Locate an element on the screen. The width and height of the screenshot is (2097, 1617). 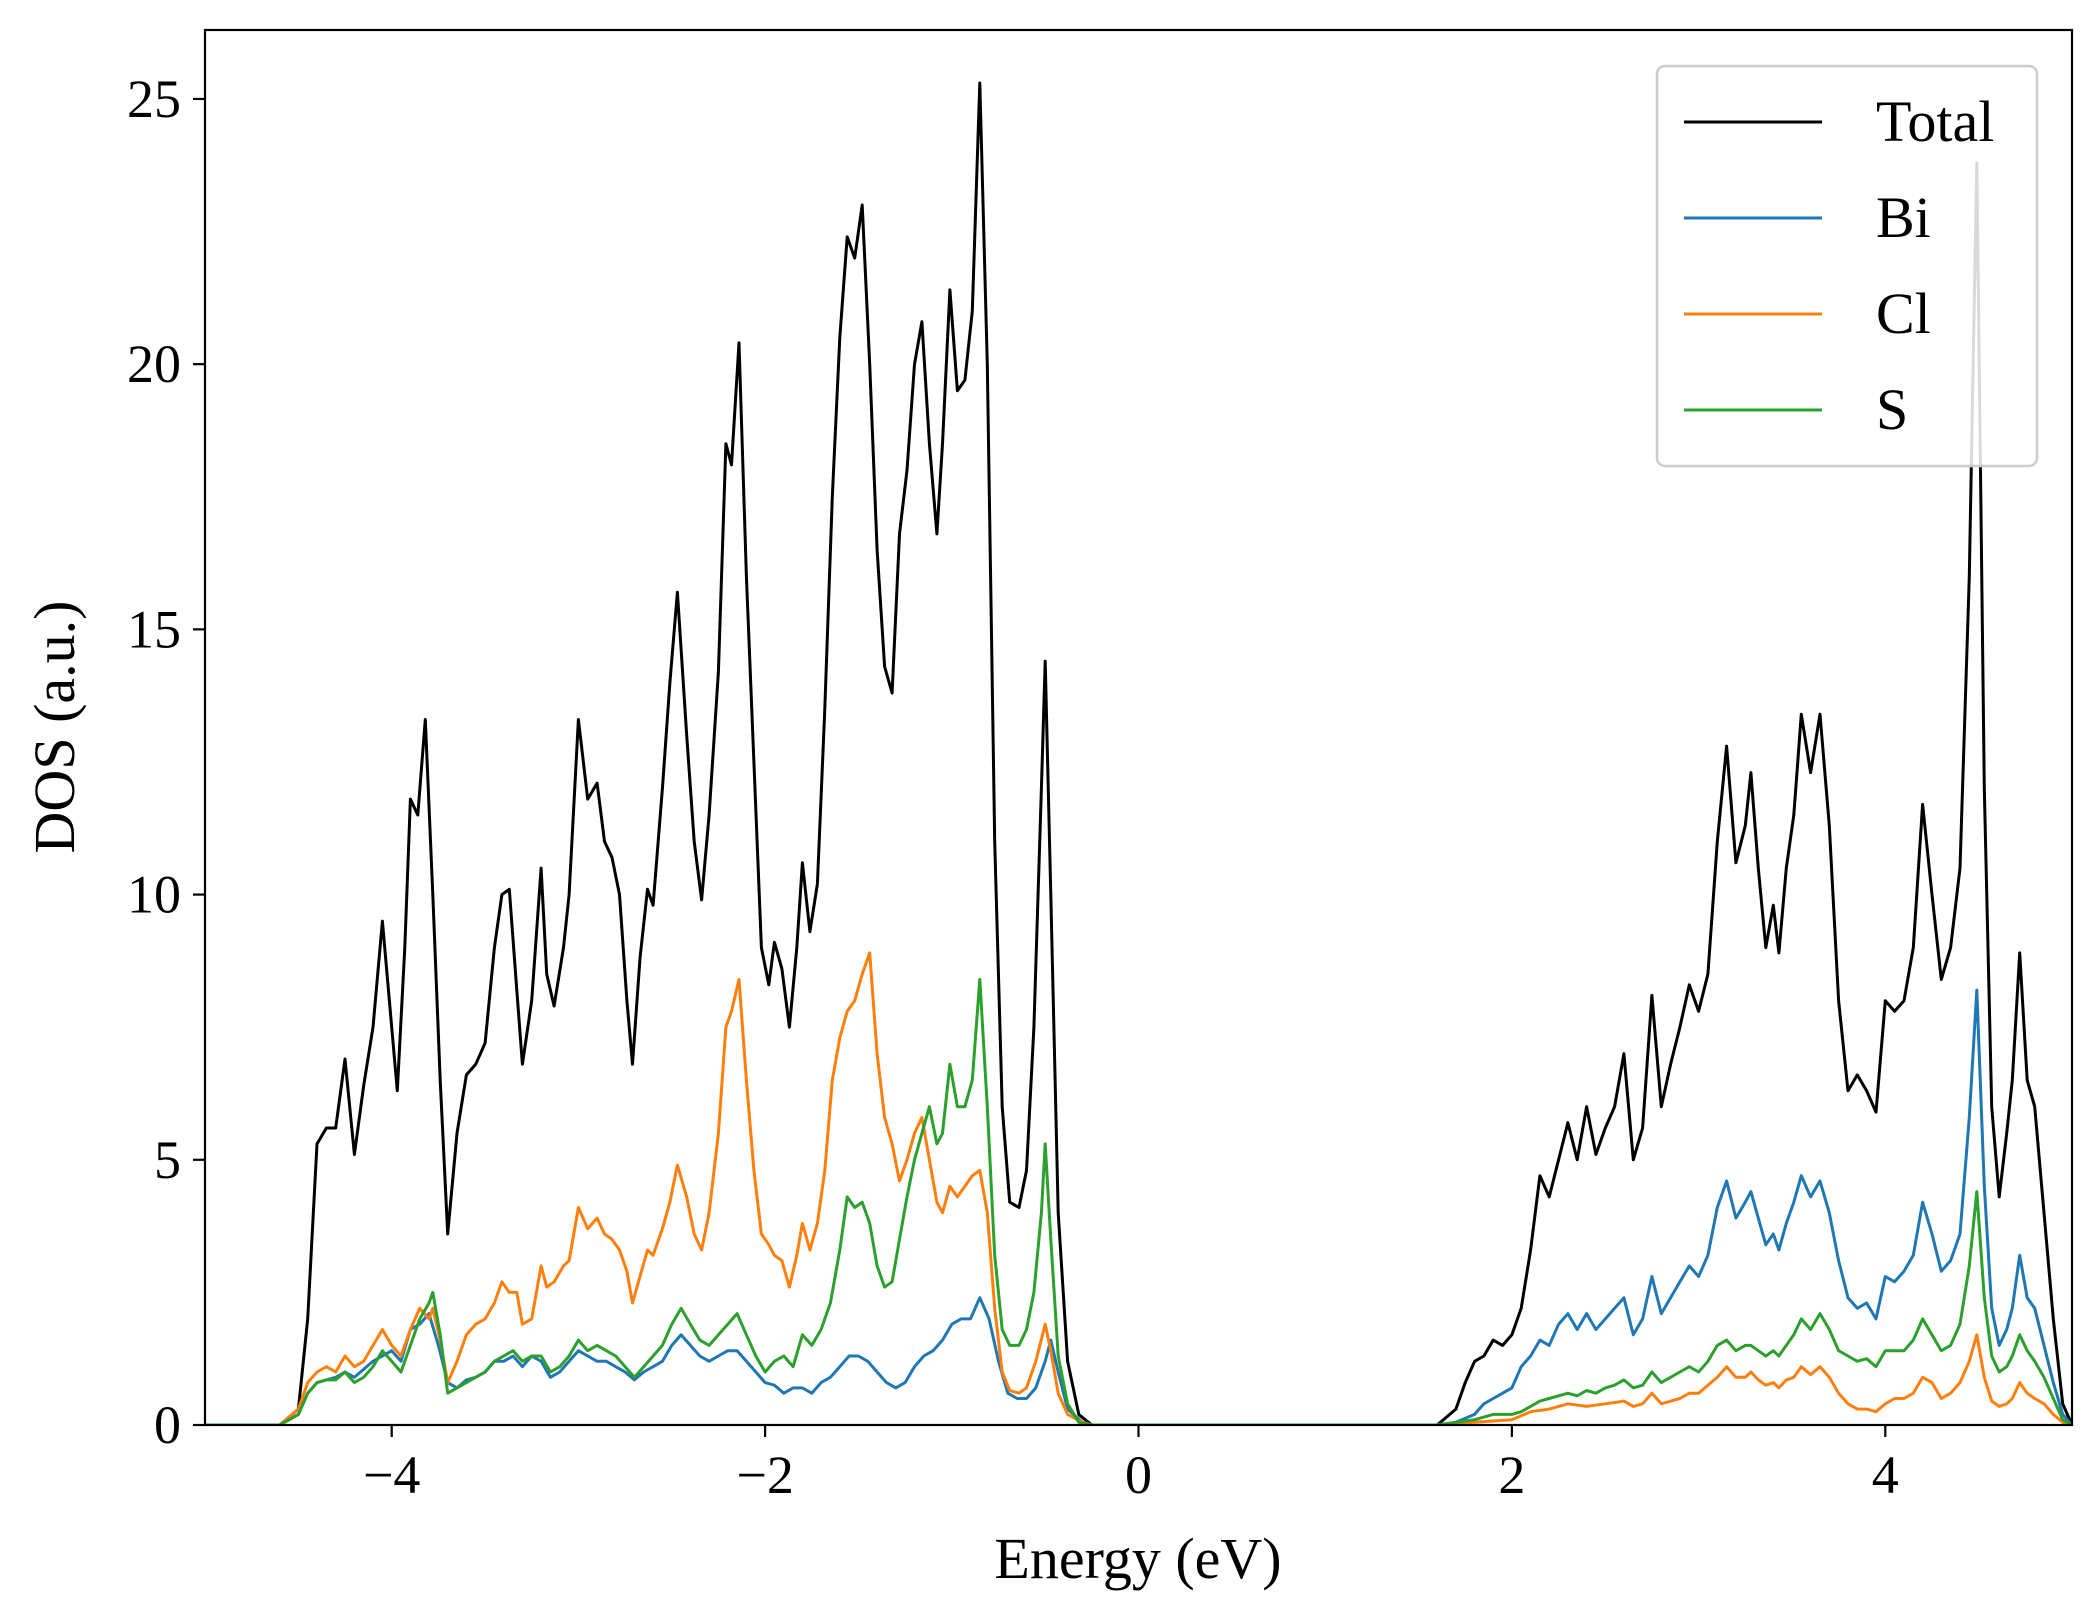
y-tick-label: 15 is located at coordinates (154, 629).